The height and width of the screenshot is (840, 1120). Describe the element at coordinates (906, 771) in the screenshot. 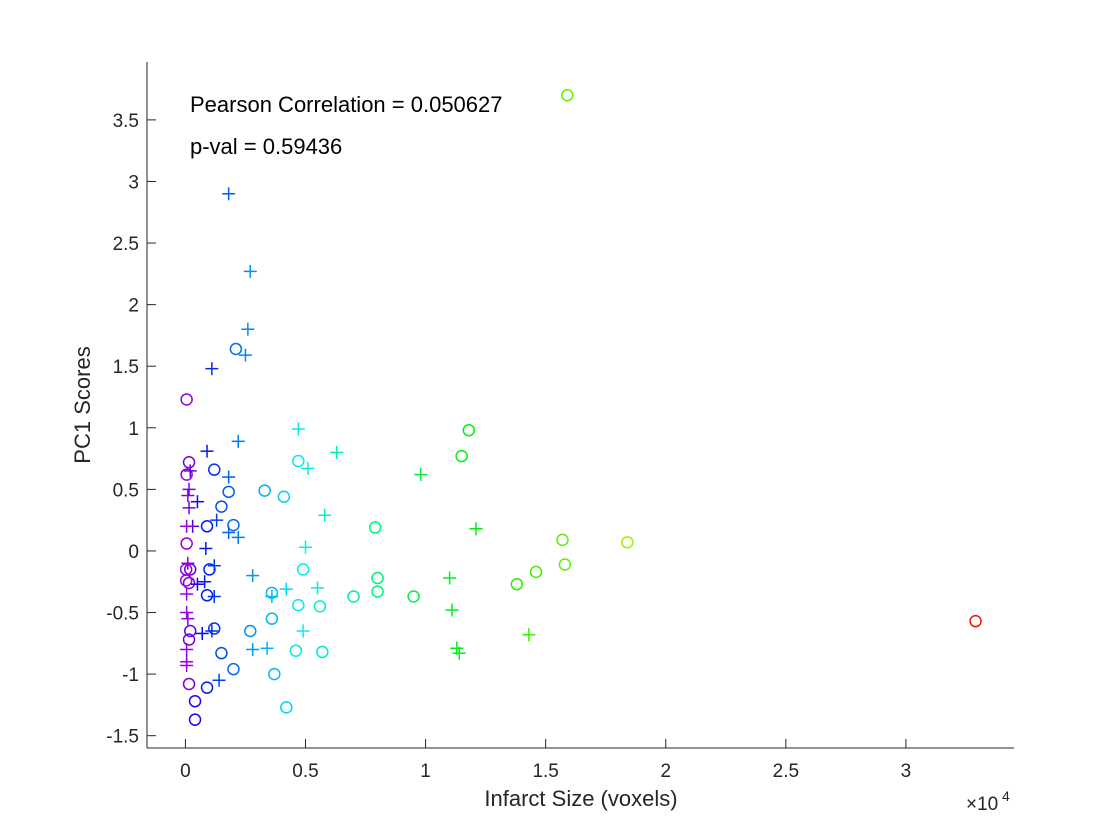

I see `x-tick-label: 3` at that location.